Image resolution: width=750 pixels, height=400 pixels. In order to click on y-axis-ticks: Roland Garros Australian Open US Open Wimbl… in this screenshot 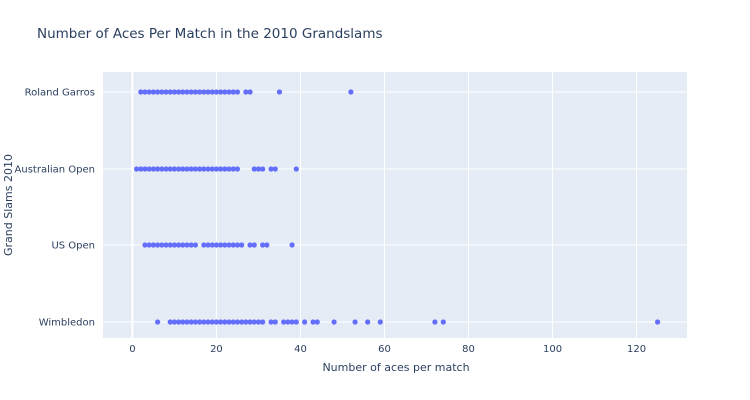, I will do `click(55, 208)`.